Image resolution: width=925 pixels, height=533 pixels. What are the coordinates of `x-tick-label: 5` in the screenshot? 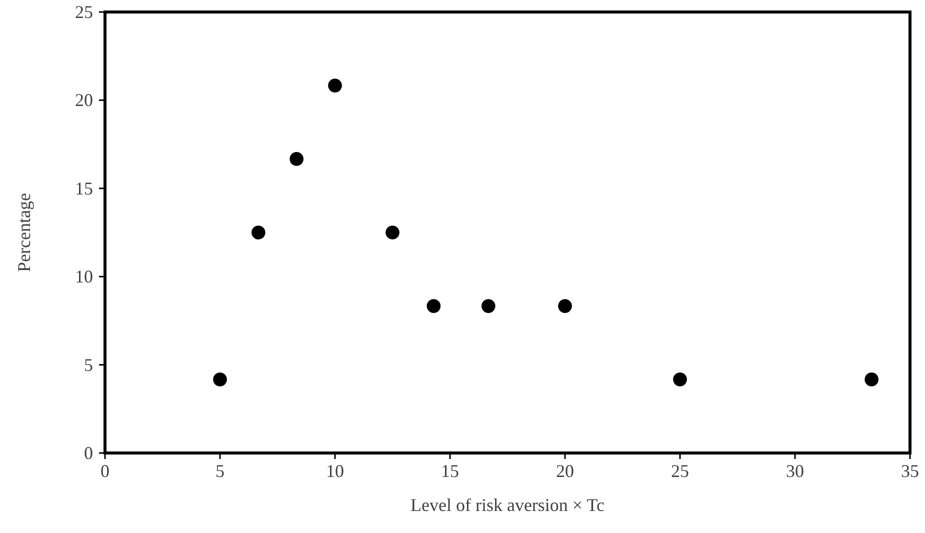 It's located at (220, 471).